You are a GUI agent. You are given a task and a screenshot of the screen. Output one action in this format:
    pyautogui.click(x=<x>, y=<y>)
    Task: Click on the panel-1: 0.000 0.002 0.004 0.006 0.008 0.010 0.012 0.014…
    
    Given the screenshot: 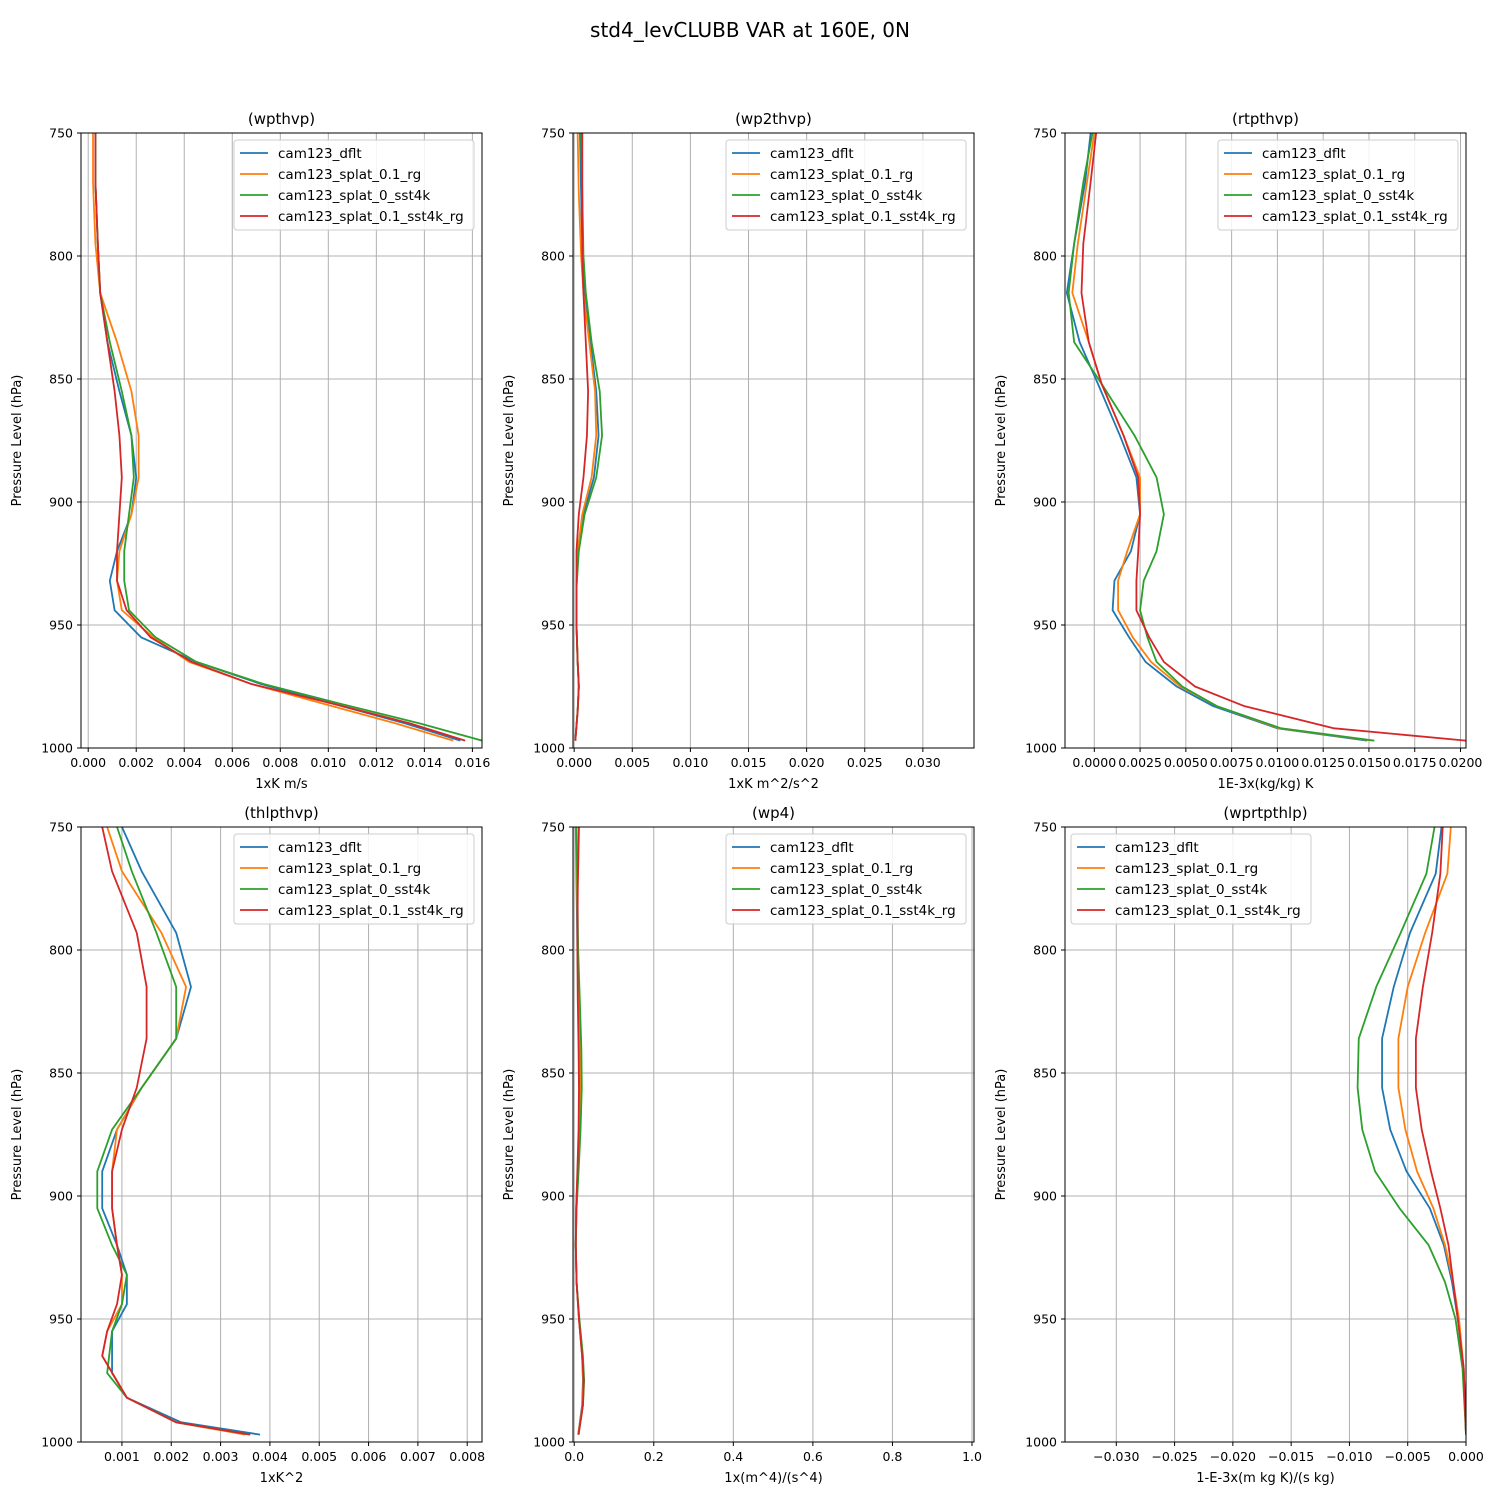 What is the action you would take?
    pyautogui.click(x=250, y=451)
    